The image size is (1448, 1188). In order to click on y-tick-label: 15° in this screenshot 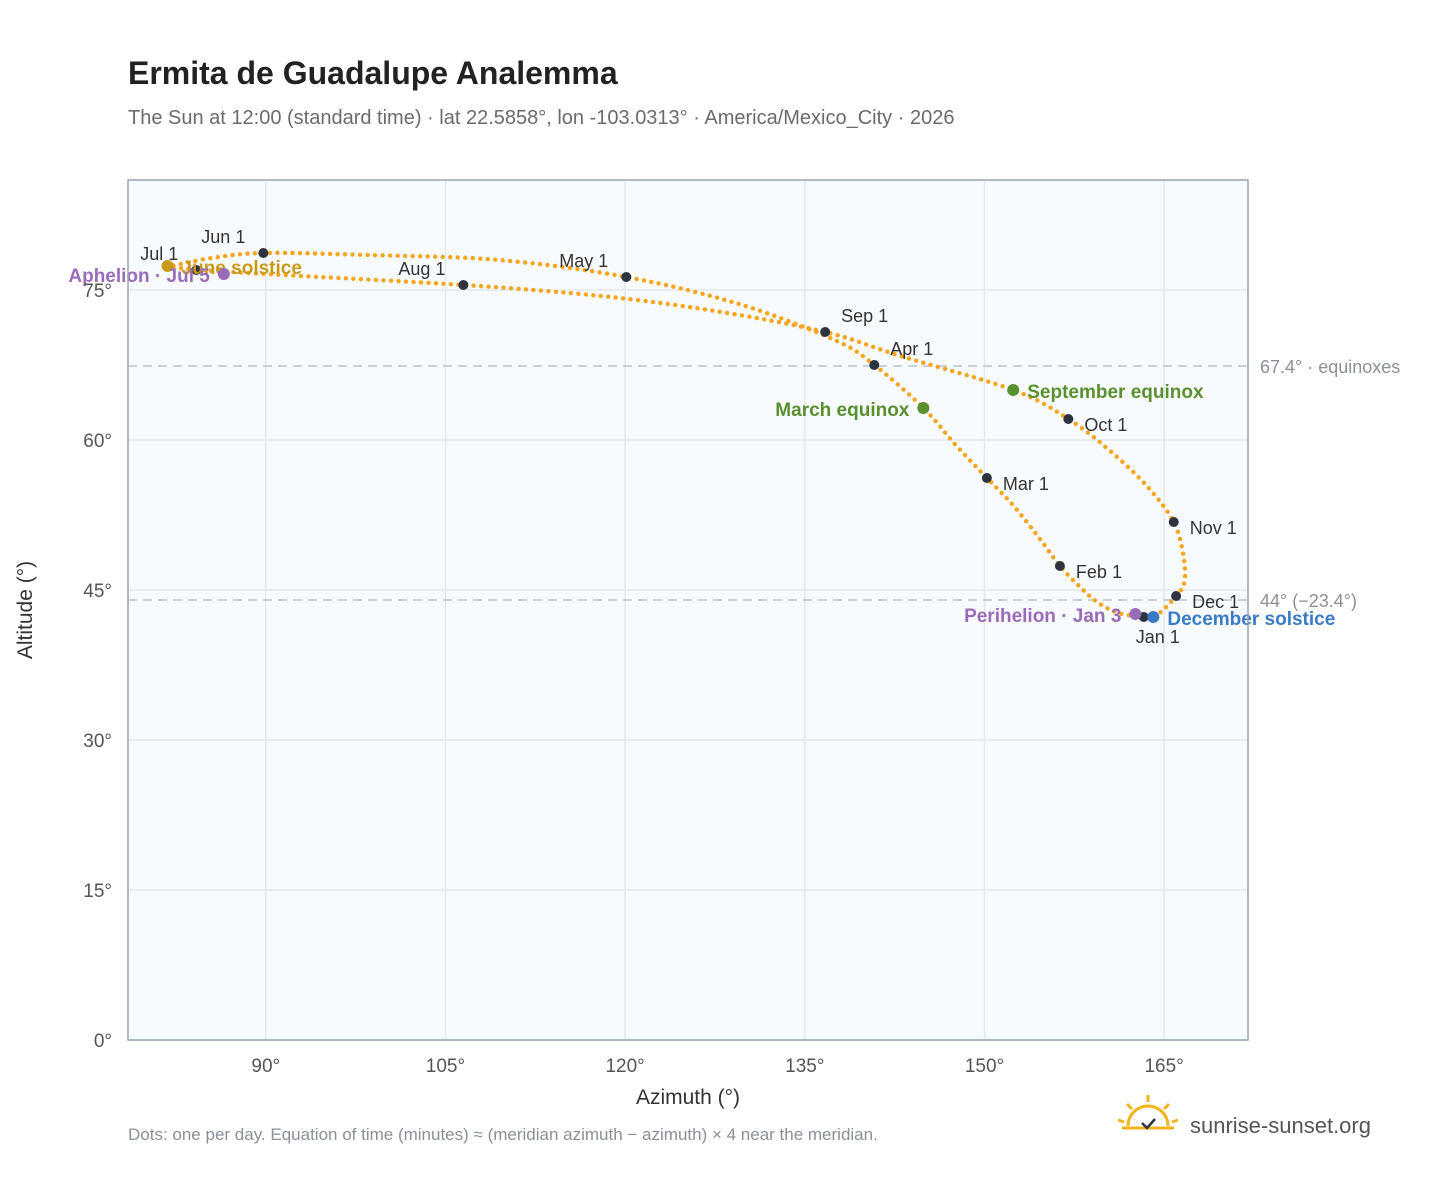, I will do `click(97, 891)`.